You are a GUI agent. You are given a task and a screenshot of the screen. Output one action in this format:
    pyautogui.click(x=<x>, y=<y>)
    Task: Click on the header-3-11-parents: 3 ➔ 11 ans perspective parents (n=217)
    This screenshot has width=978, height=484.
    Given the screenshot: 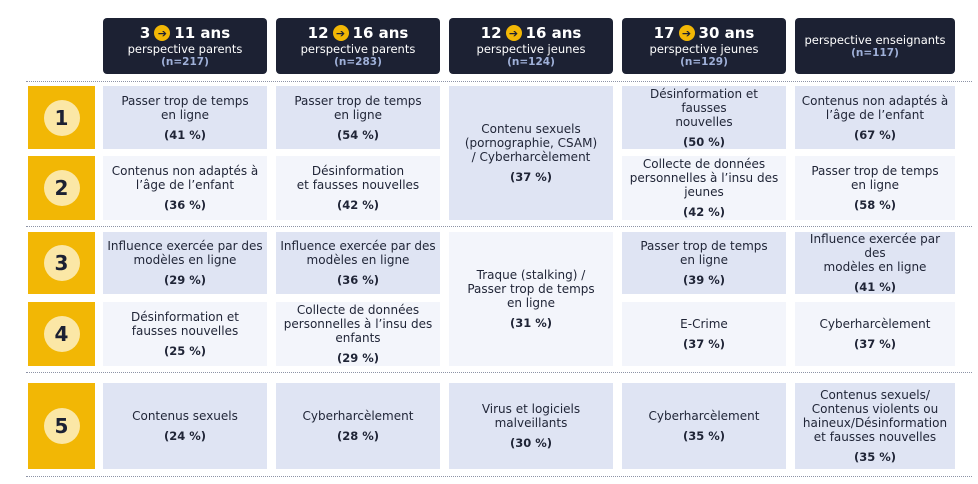 What is the action you would take?
    pyautogui.click(x=185, y=46)
    